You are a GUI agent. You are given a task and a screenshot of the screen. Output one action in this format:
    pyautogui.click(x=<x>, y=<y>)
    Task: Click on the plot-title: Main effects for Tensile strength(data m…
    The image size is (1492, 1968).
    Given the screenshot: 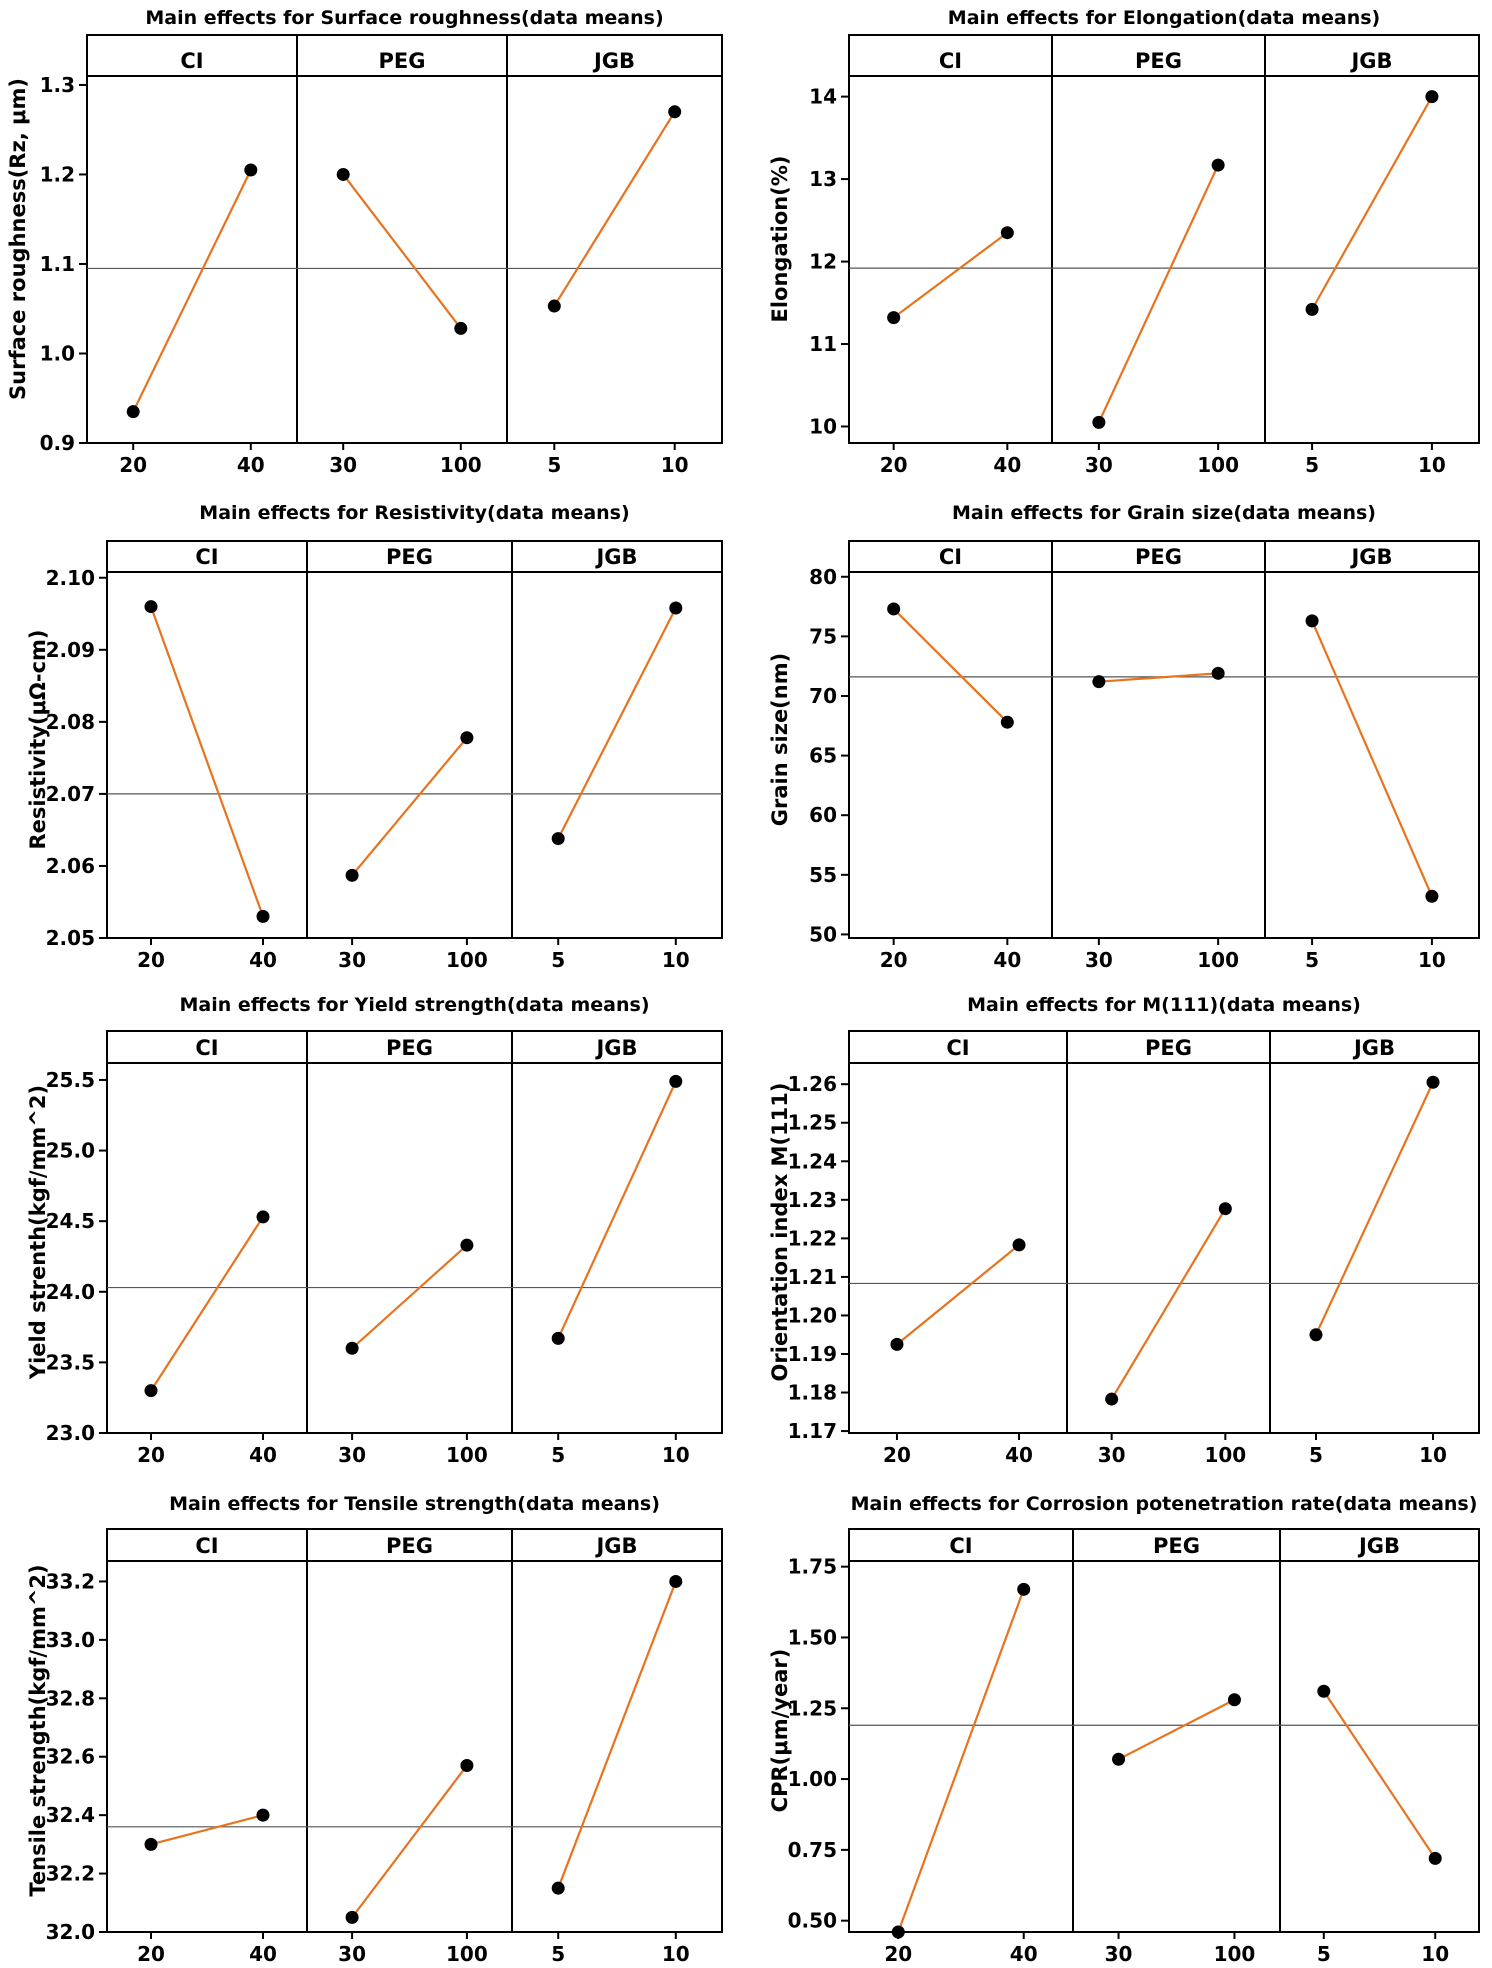 What is the action you would take?
    pyautogui.click(x=414, y=1504)
    